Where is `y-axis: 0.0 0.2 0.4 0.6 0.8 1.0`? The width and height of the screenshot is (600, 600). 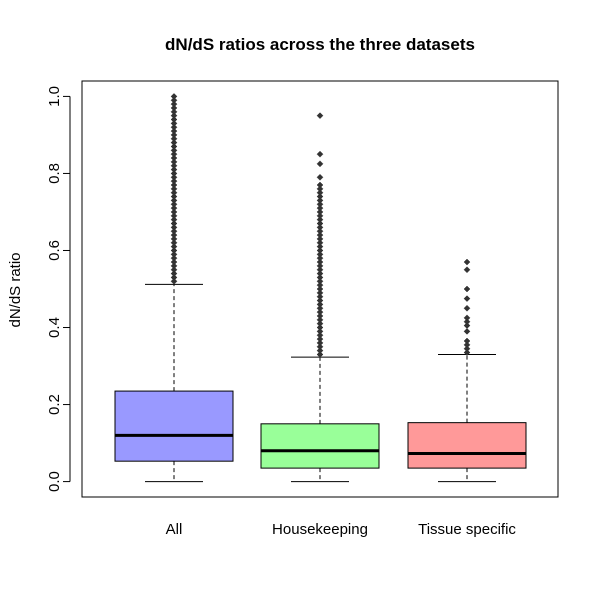 y-axis: 0.0 0.2 0.4 0.6 0.8 1.0 is located at coordinates (58, 289).